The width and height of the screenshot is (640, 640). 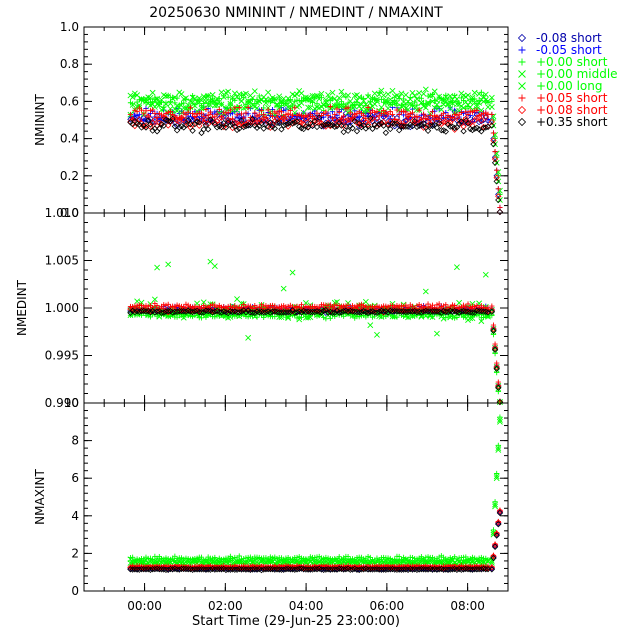 What do you see at coordinates (144, 606) in the screenshot?
I see `x-tick-label: 00:00` at bounding box center [144, 606].